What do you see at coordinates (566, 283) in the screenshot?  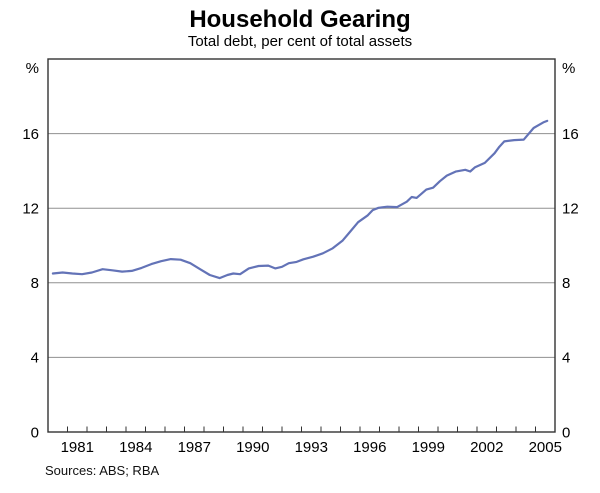 I see `y-axis-label-right: 8` at bounding box center [566, 283].